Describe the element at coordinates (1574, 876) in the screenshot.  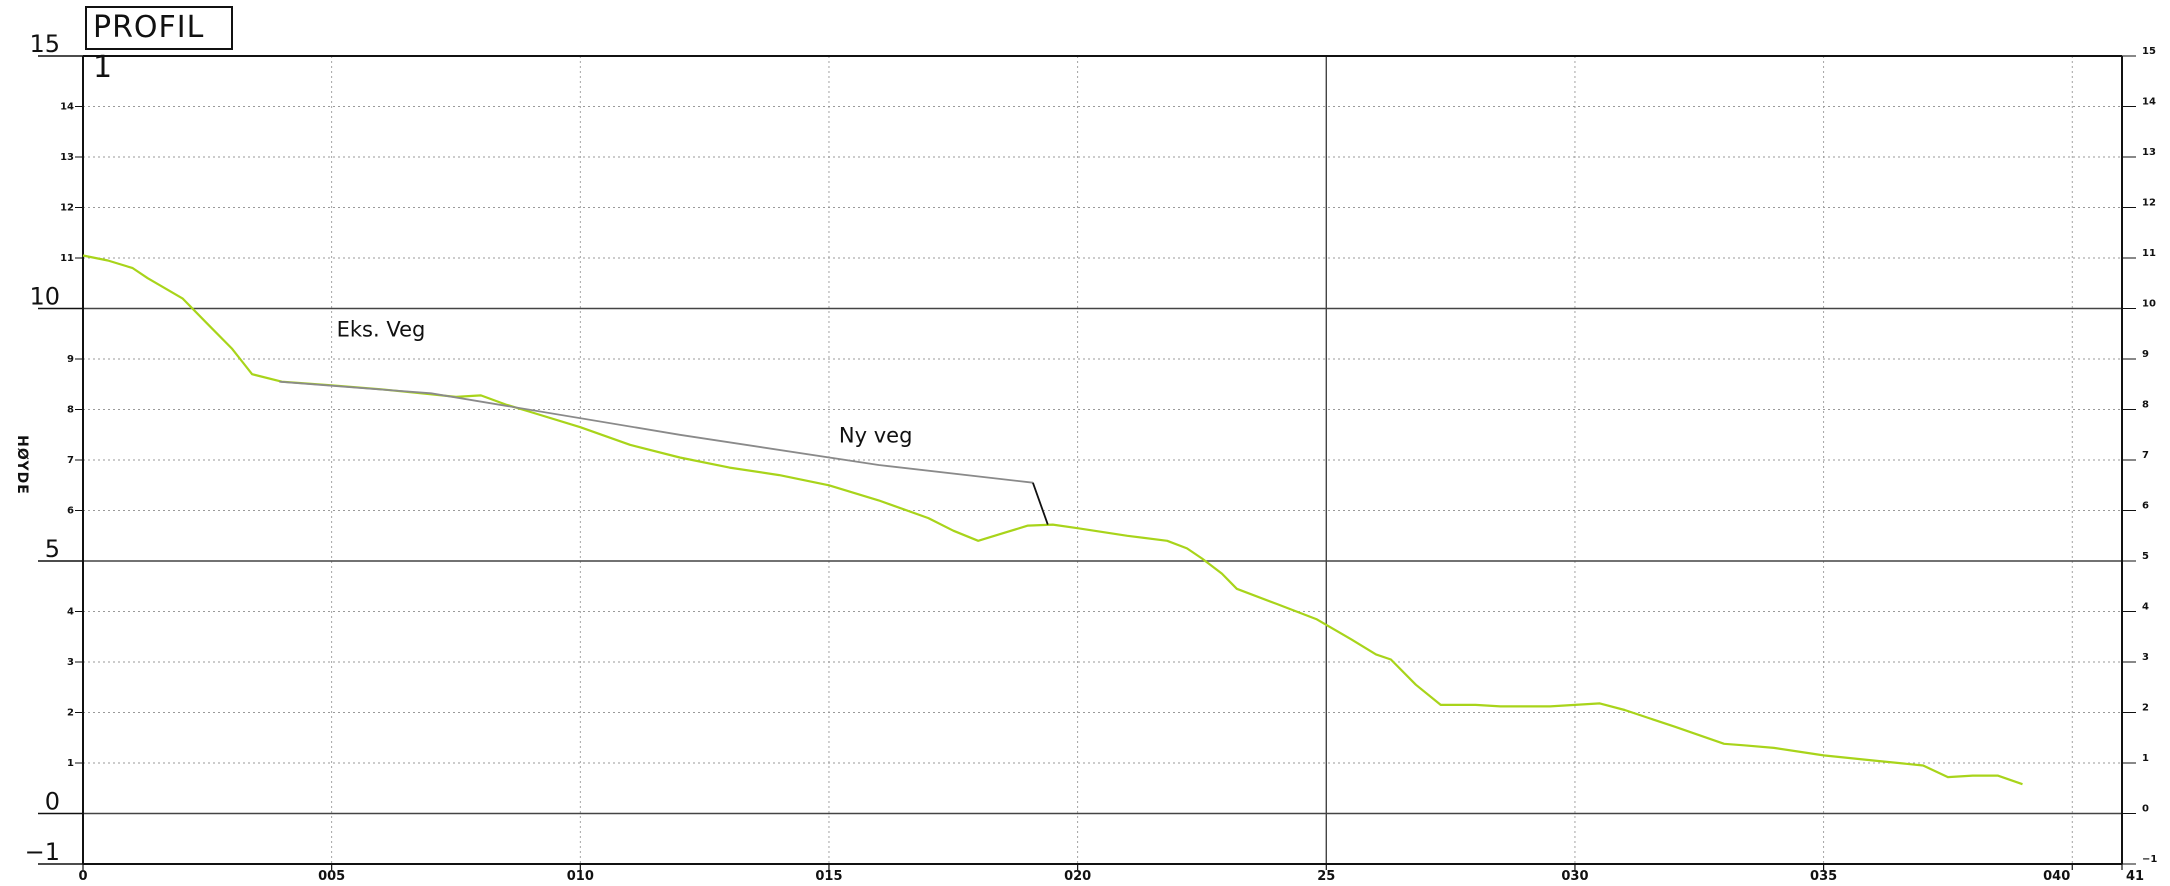
I see `x-tick-label: 030` at that location.